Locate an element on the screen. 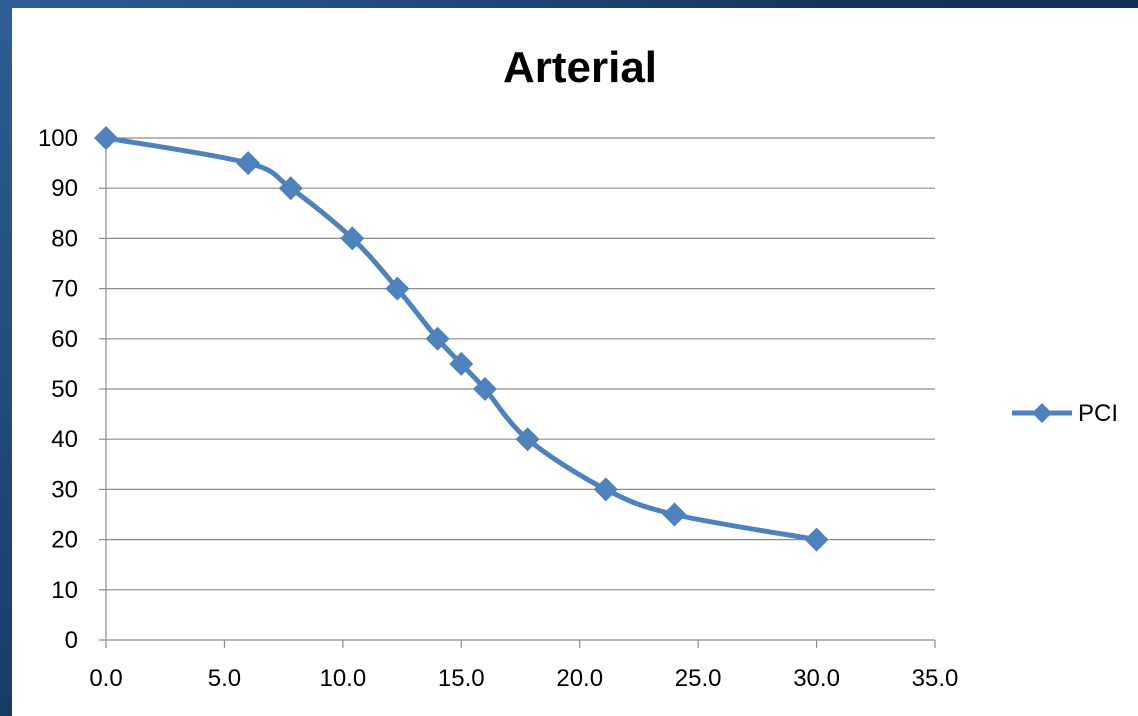 The image size is (1138, 716). y-tick-label-10: 100 is located at coordinates (58, 138).